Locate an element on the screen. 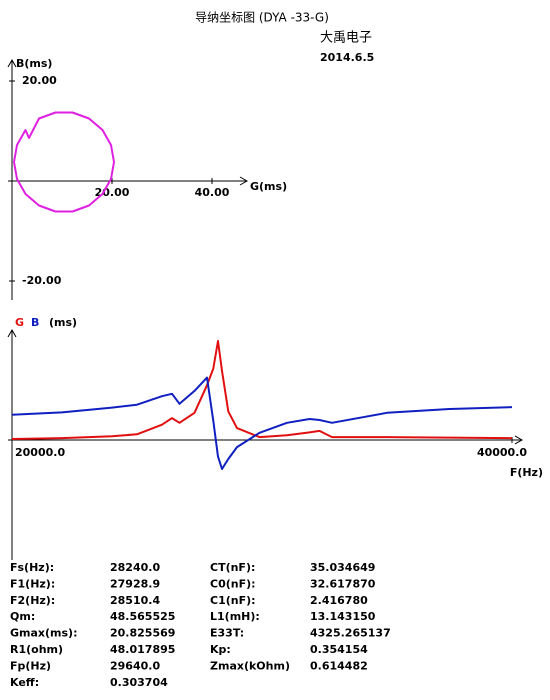  x-axis-label: F(Hz) is located at coordinates (526, 472).